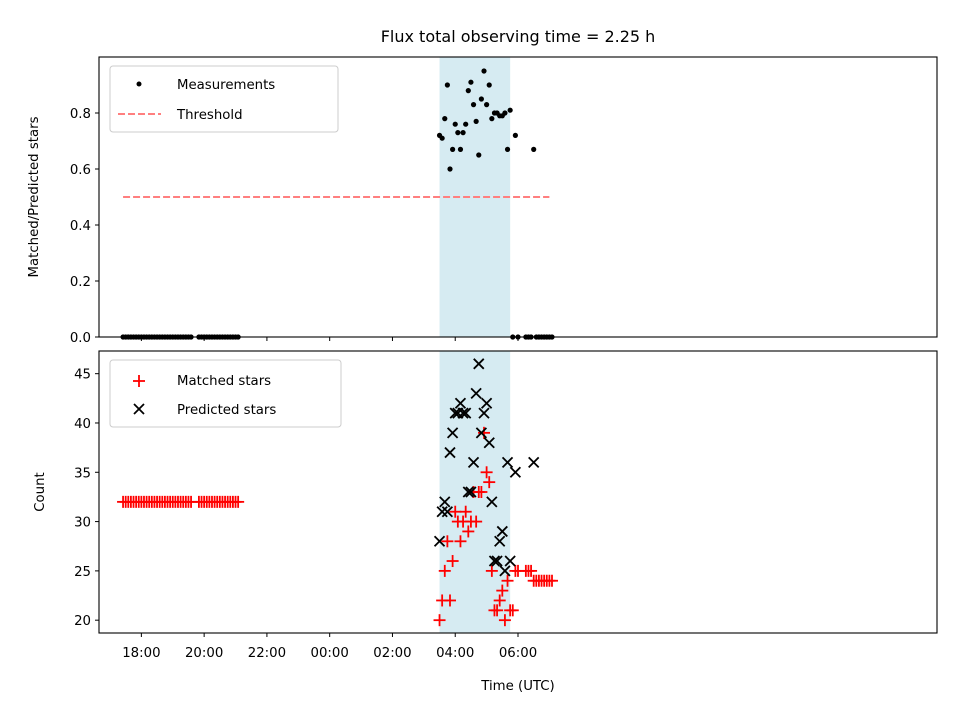 This screenshot has width=960, height=720. I want to click on x-tick-label: 02:00, so click(392, 653).